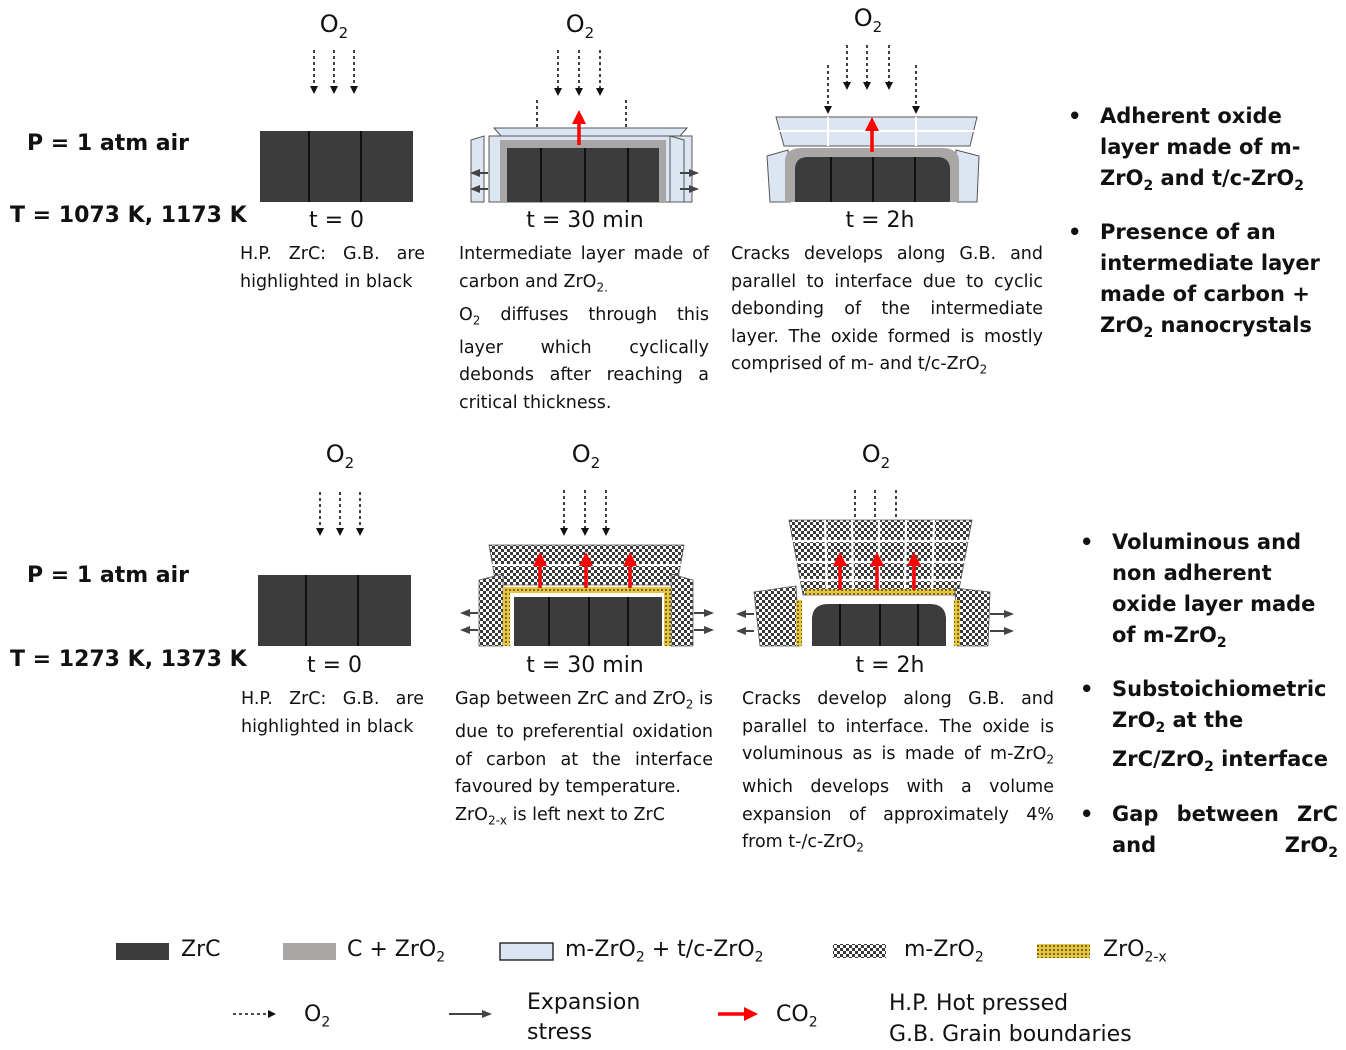 This screenshot has width=1346, height=1050. What do you see at coordinates (859, 951) in the screenshot?
I see `legend-m-zro2-swatch` at bounding box center [859, 951].